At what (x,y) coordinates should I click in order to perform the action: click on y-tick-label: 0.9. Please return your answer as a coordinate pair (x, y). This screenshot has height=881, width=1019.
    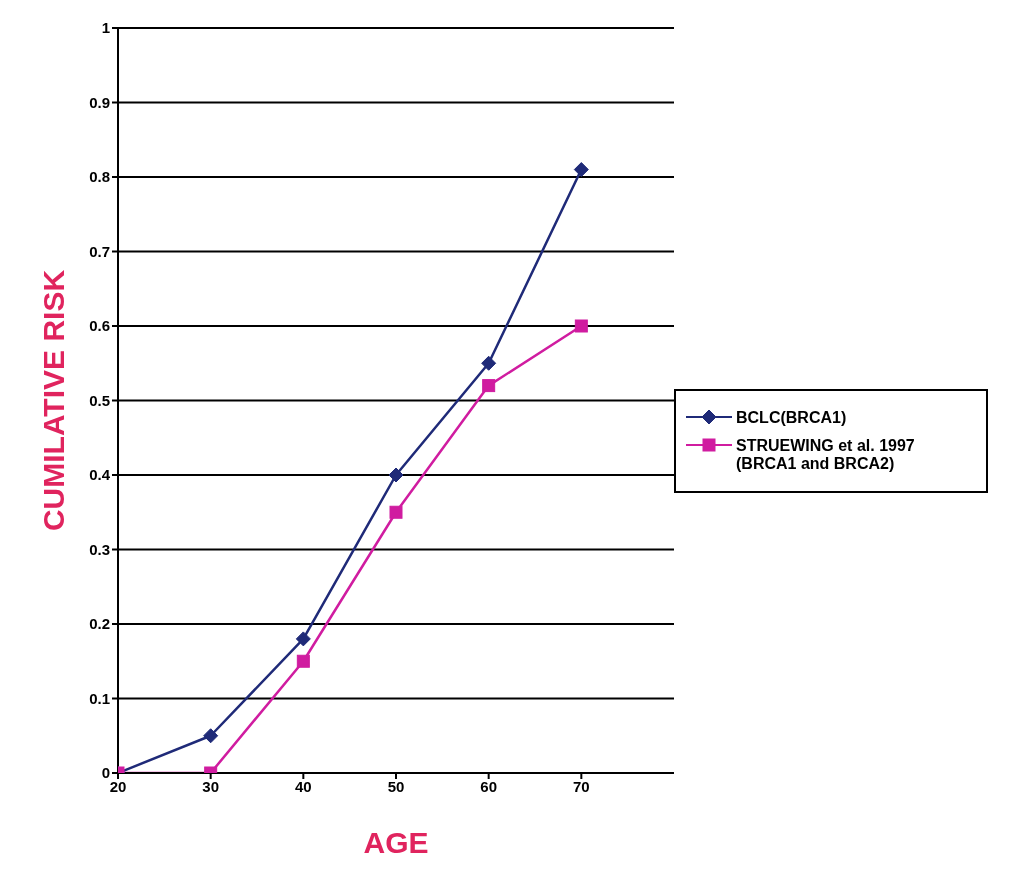
    Looking at the image, I should click on (99, 102).